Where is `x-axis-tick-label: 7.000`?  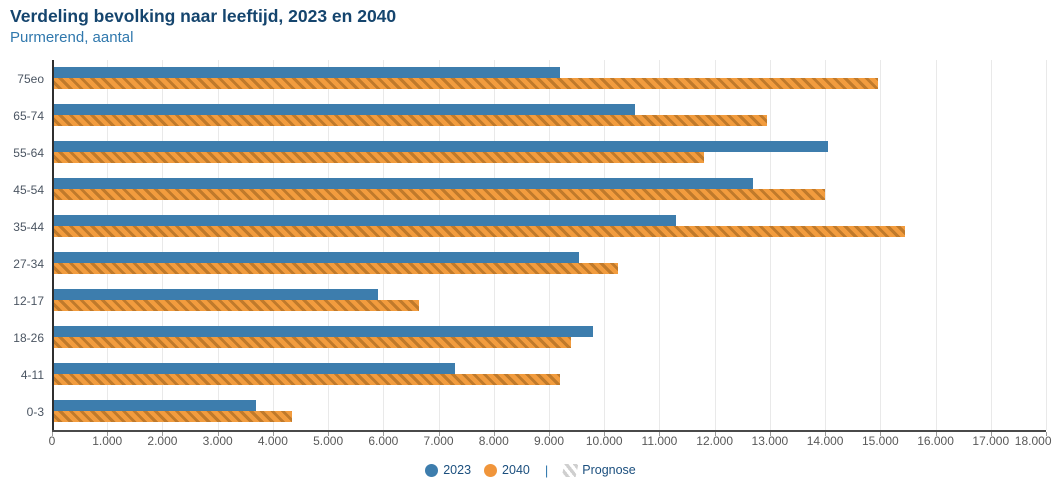 x-axis-tick-label: 7.000 is located at coordinates (438, 441).